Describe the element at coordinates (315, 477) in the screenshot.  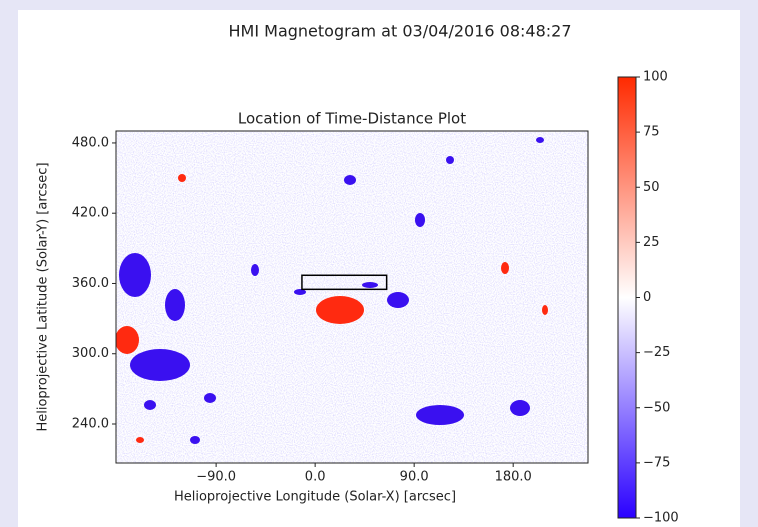
I see `x-tick-label: 0.0` at that location.